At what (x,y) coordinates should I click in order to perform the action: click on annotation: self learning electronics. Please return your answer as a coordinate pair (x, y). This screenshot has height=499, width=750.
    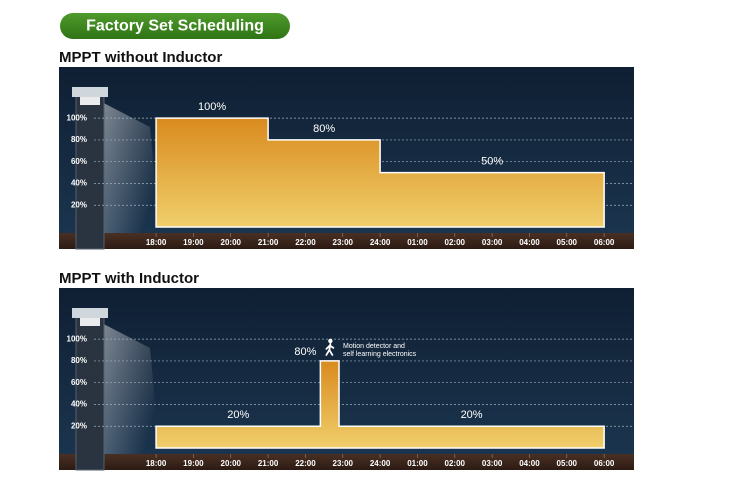
    Looking at the image, I should click on (380, 354).